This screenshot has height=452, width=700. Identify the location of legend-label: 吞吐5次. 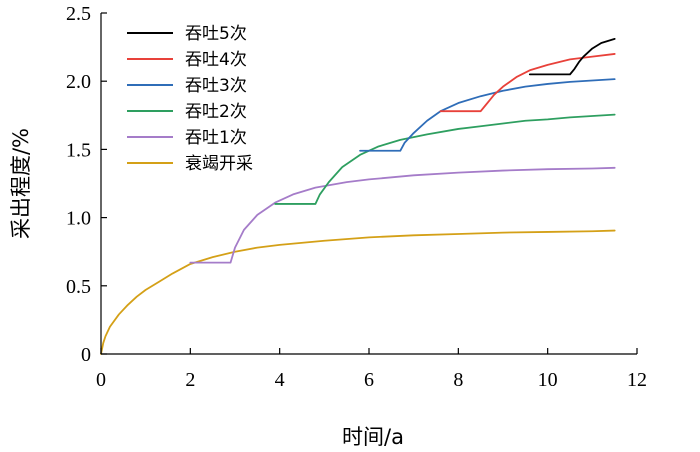
(216, 34).